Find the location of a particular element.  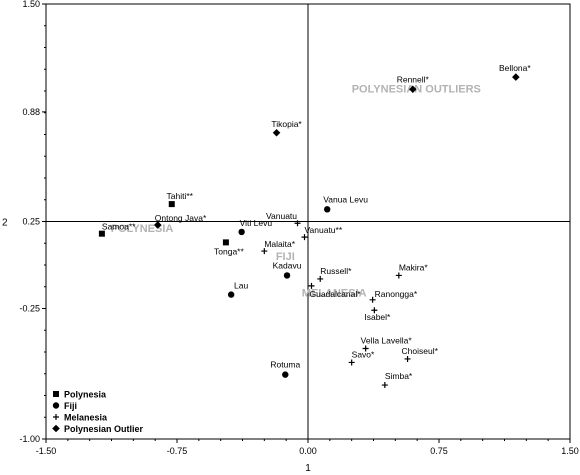

group-label: MELANESIA is located at coordinates (334, 293).